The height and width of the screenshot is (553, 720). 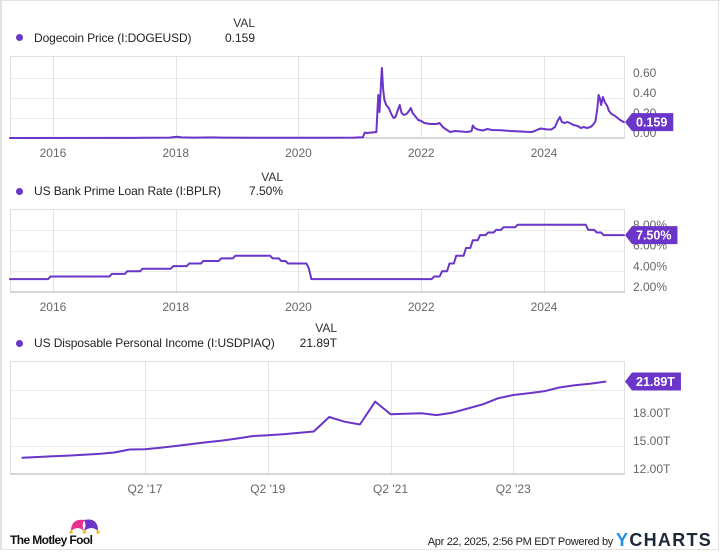 I want to click on motley-fool-logo-text: The Motley Fool, so click(x=51, y=540).